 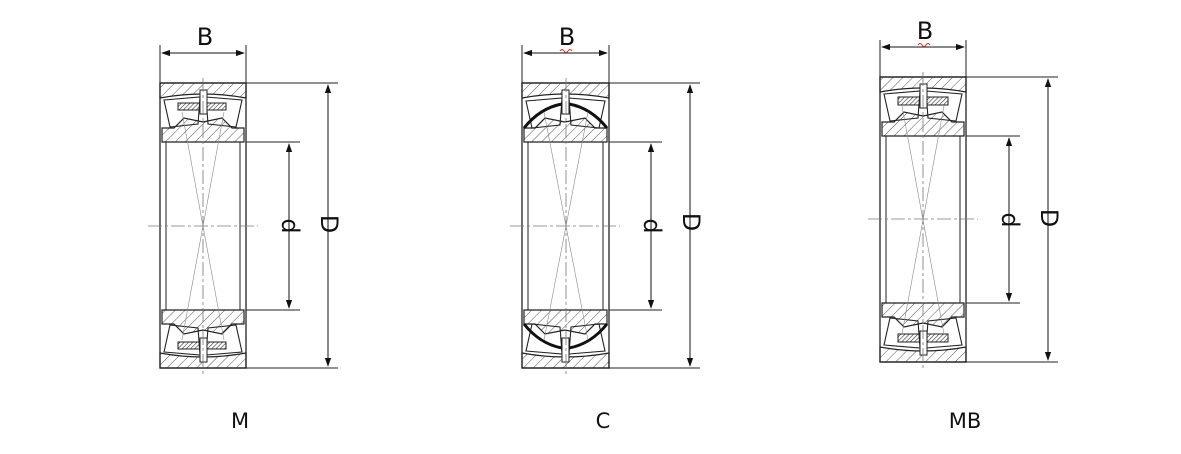 I want to click on inner-ring-top, so click(x=565, y=130).